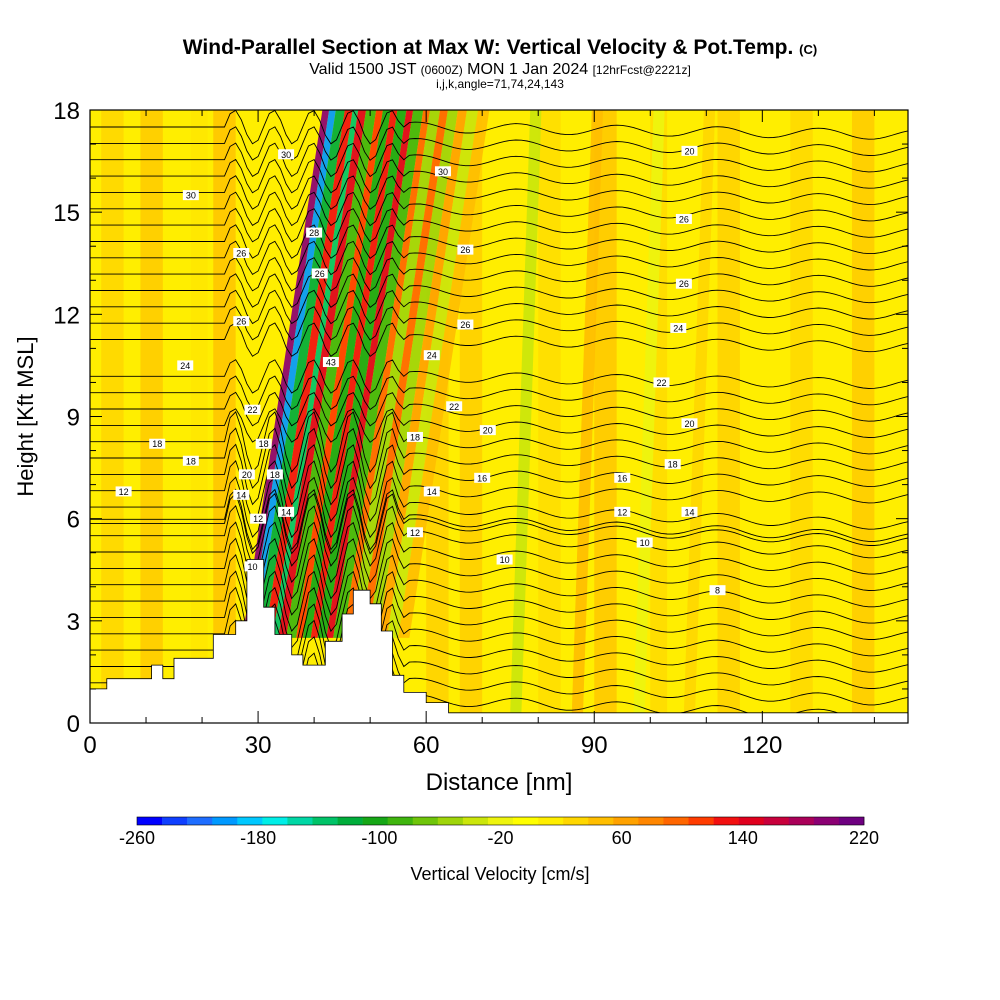 The height and width of the screenshot is (1000, 1000). Describe the element at coordinates (89, 745) in the screenshot. I see `x-tick-label: 0` at that location.